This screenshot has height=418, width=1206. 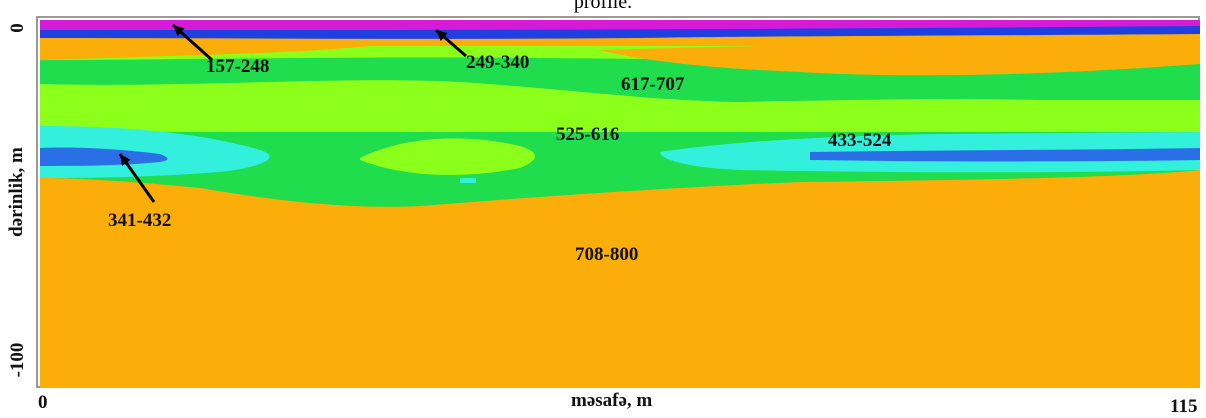 I want to click on label-708-800: 708-800, so click(x=607, y=254).